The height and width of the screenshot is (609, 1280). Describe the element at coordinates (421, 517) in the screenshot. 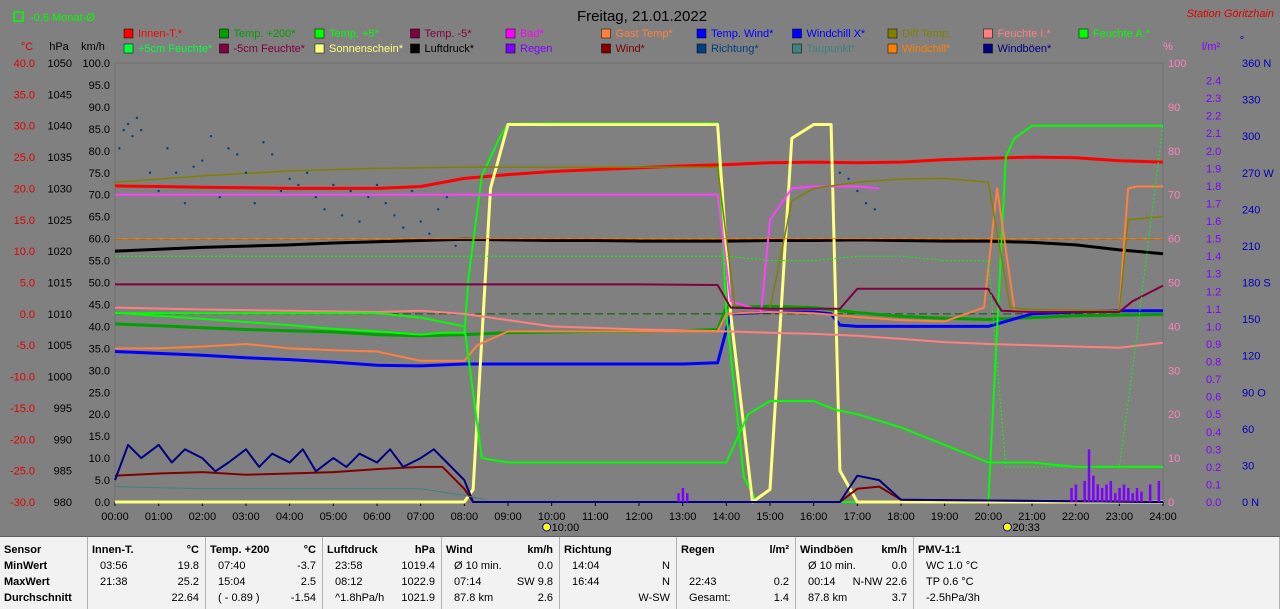

I see `time-tick: 07:00` at that location.